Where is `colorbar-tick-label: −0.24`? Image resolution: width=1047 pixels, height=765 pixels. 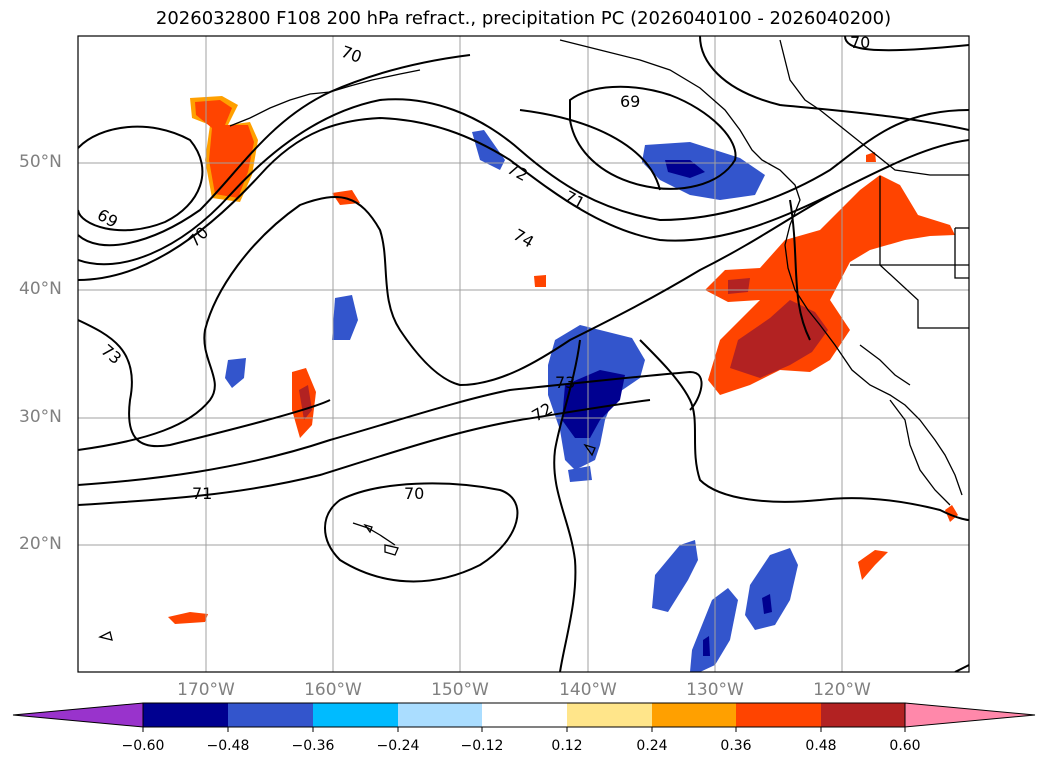 colorbar-tick-label: −0.24 is located at coordinates (398, 746).